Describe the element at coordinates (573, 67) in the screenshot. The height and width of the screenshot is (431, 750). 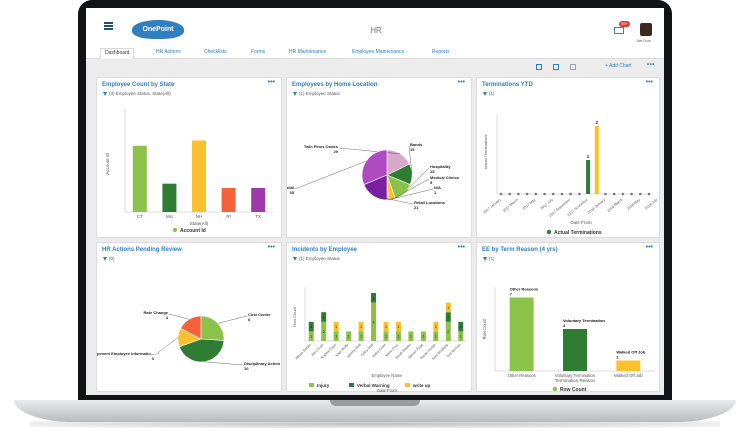
I see `grid-view-icon` at that location.